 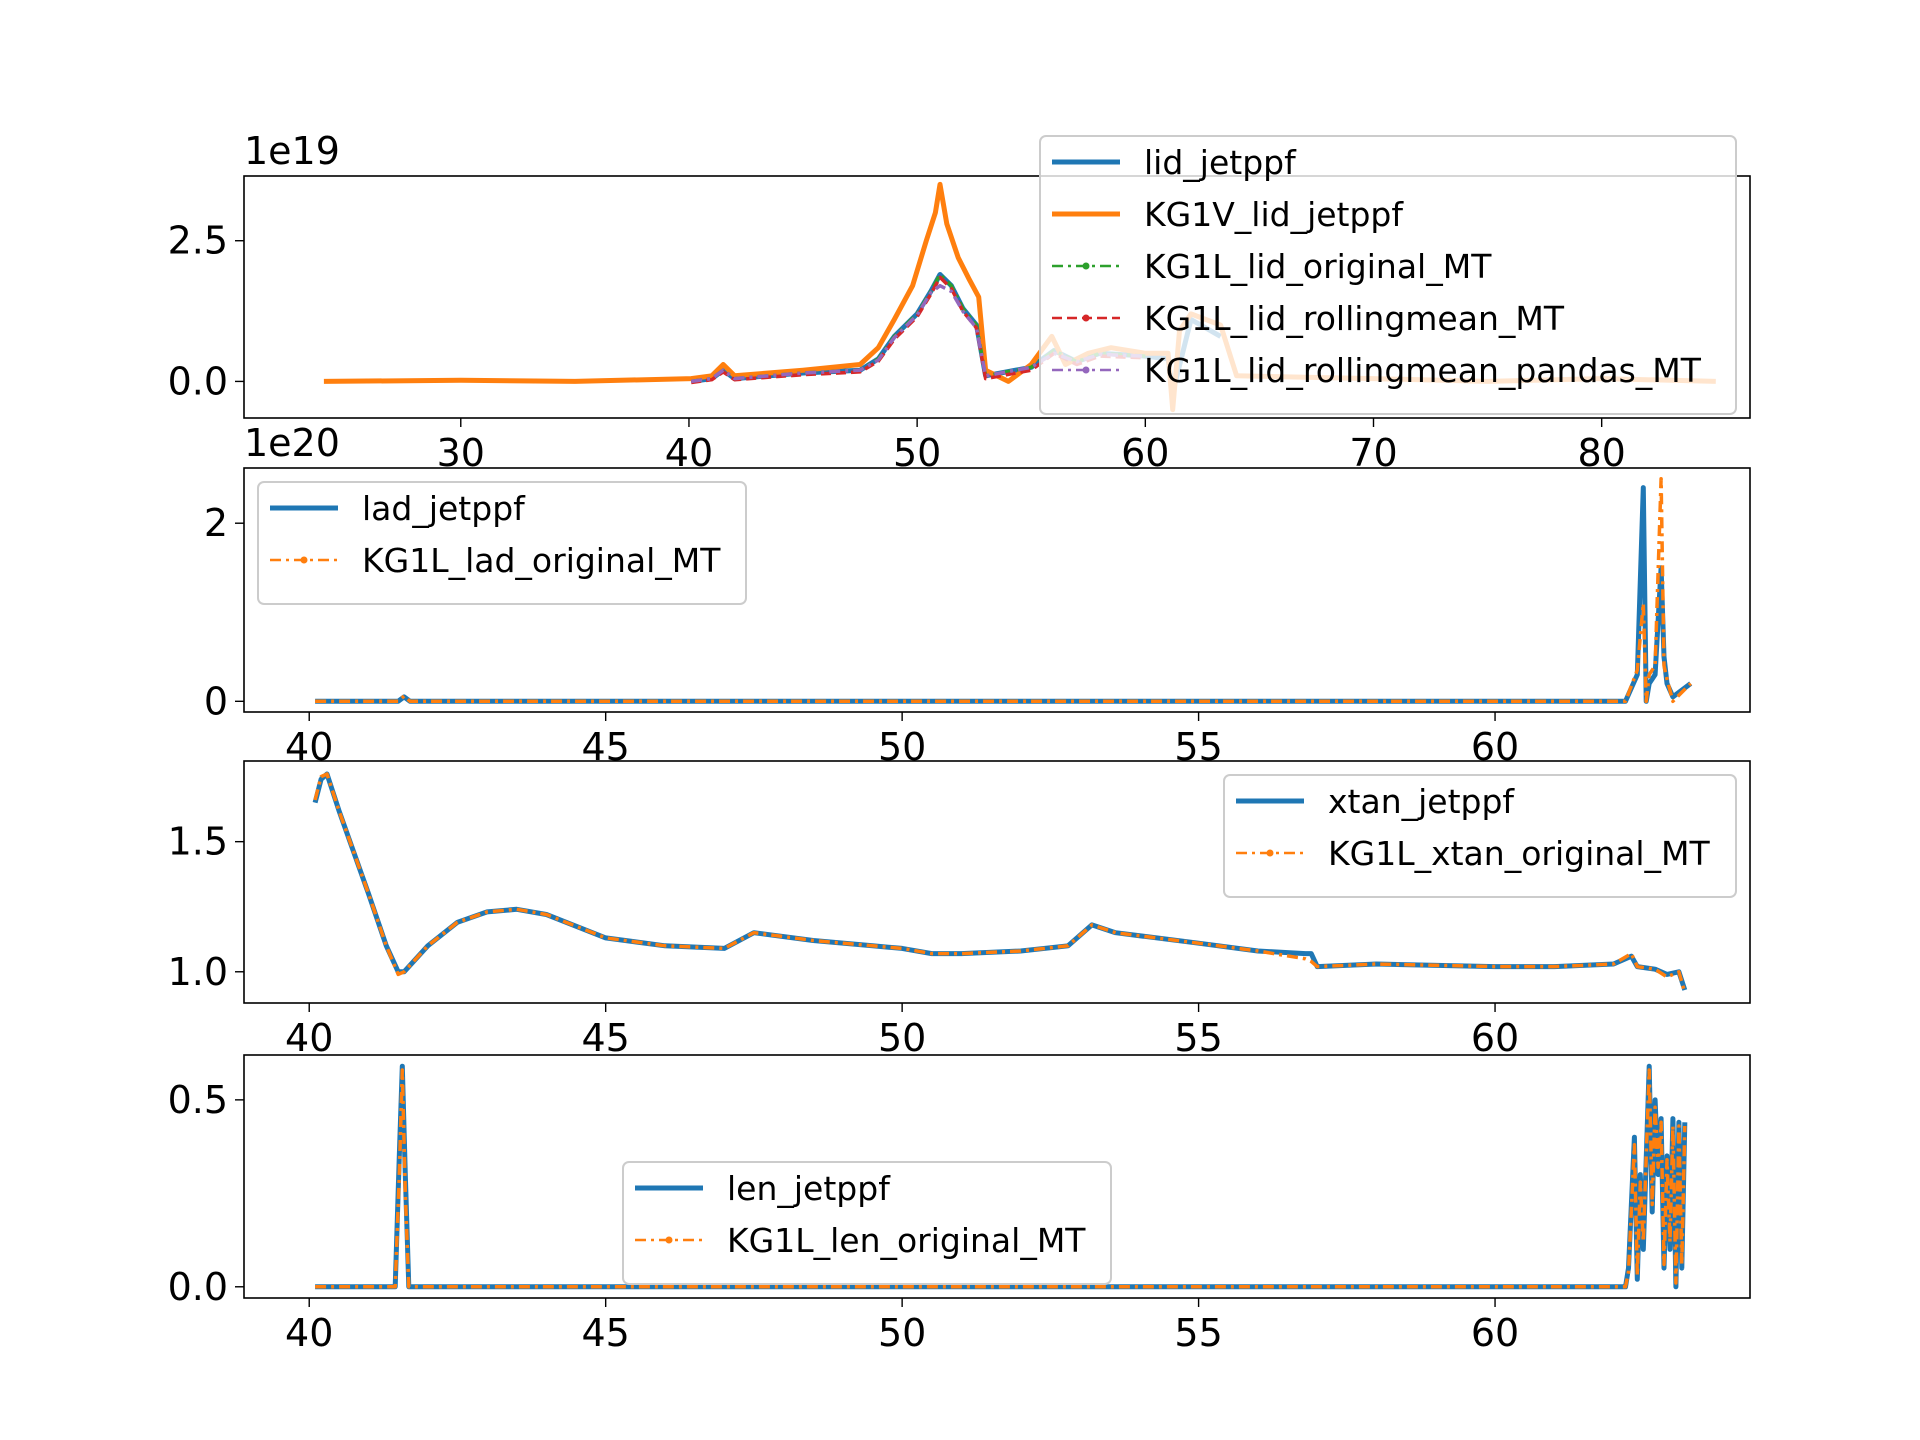 I want to click on y-tick-label: 0, so click(x=216, y=701).